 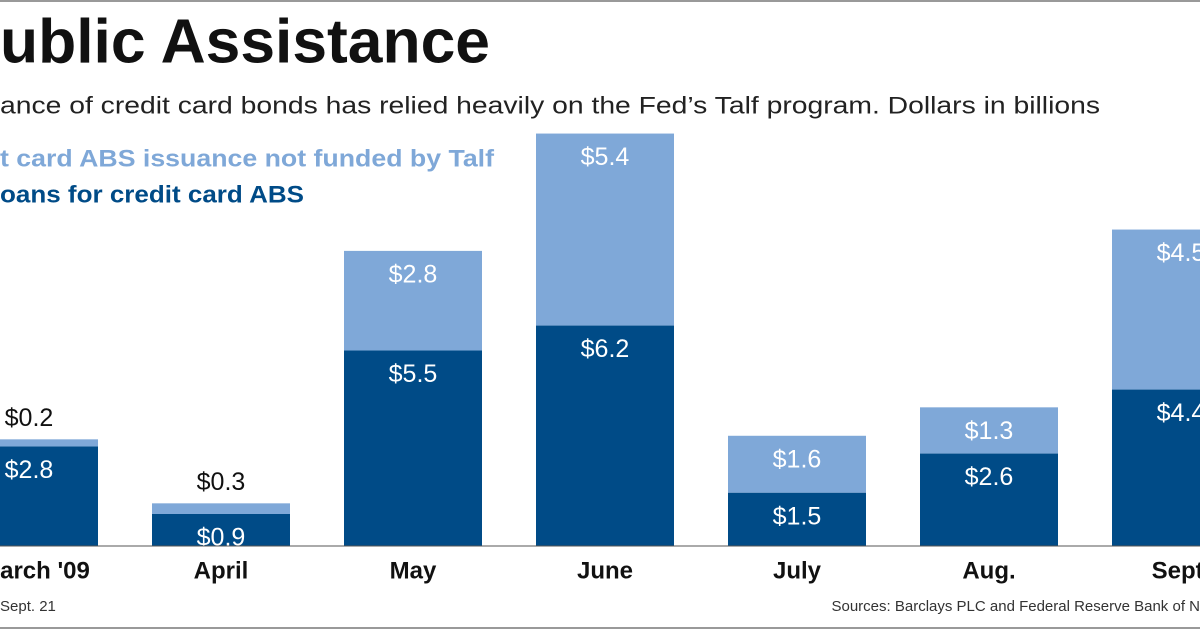 What do you see at coordinates (1176, 570) in the screenshot?
I see `x-tick-label: Sept.` at bounding box center [1176, 570].